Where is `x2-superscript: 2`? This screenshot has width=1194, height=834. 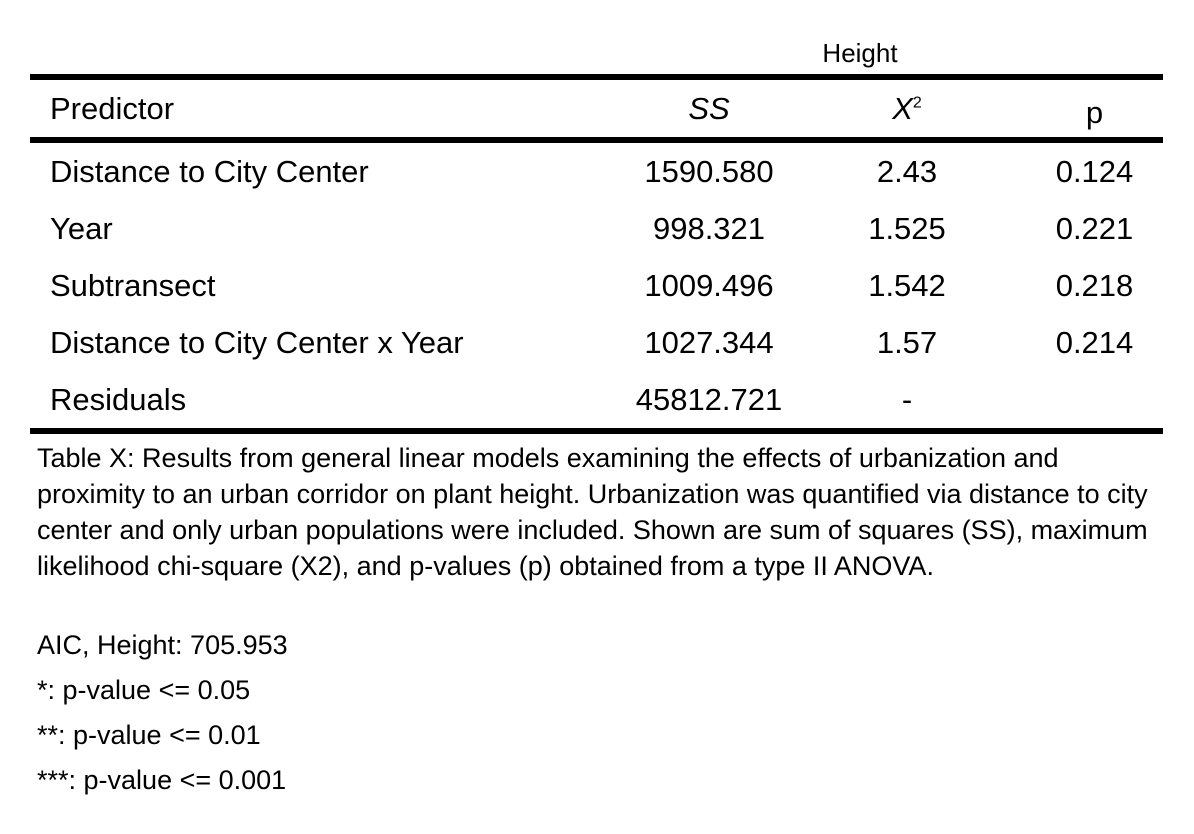
x2-superscript: 2 is located at coordinates (917, 103).